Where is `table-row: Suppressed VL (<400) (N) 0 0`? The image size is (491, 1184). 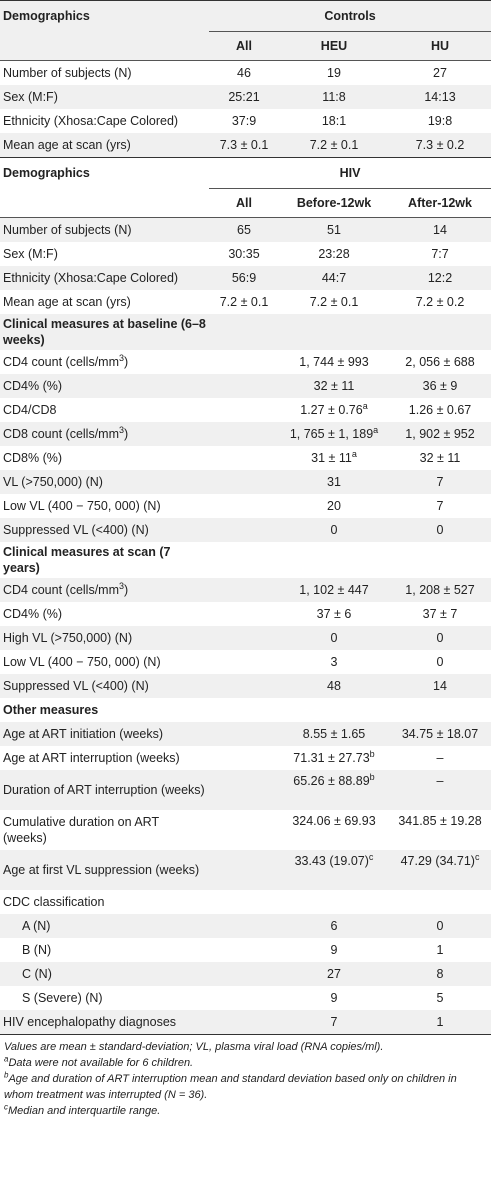
table-row: Suppressed VL (<400) (N) 0 0 is located at coordinates (245, 530).